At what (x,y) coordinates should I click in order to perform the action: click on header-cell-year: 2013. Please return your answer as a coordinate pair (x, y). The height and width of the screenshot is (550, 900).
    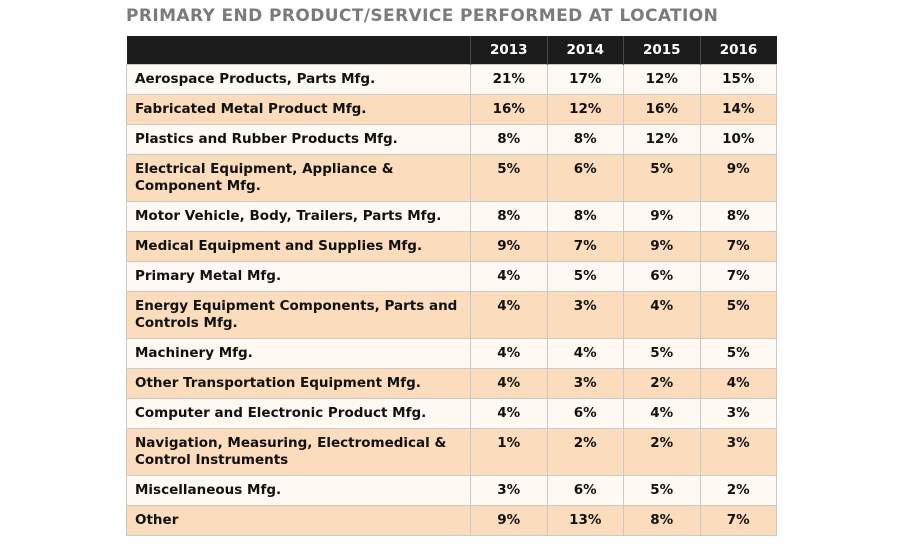
    Looking at the image, I should click on (508, 50).